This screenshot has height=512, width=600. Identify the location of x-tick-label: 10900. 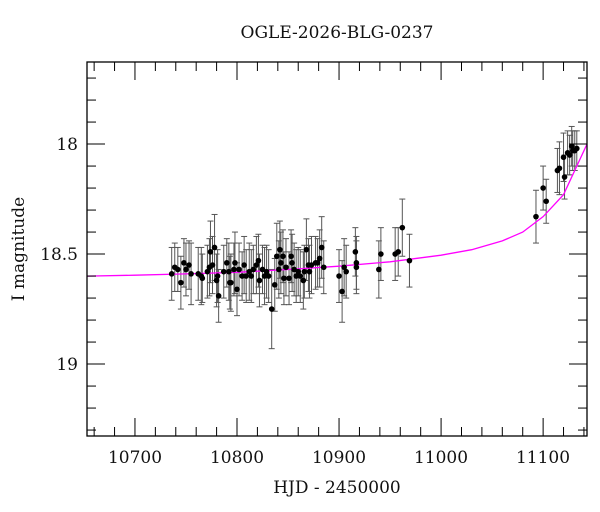
(339, 458).